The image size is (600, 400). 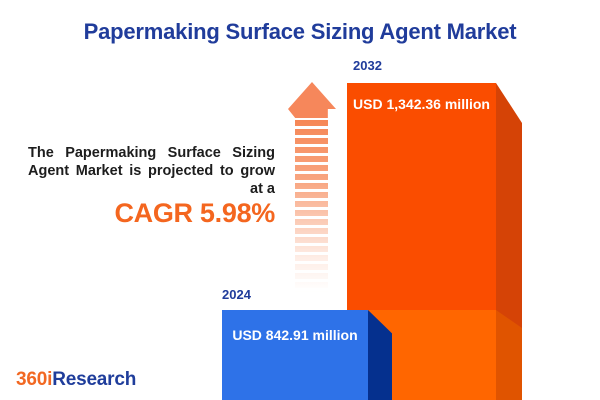 I want to click on arrow-head-icon, so click(x=312, y=100).